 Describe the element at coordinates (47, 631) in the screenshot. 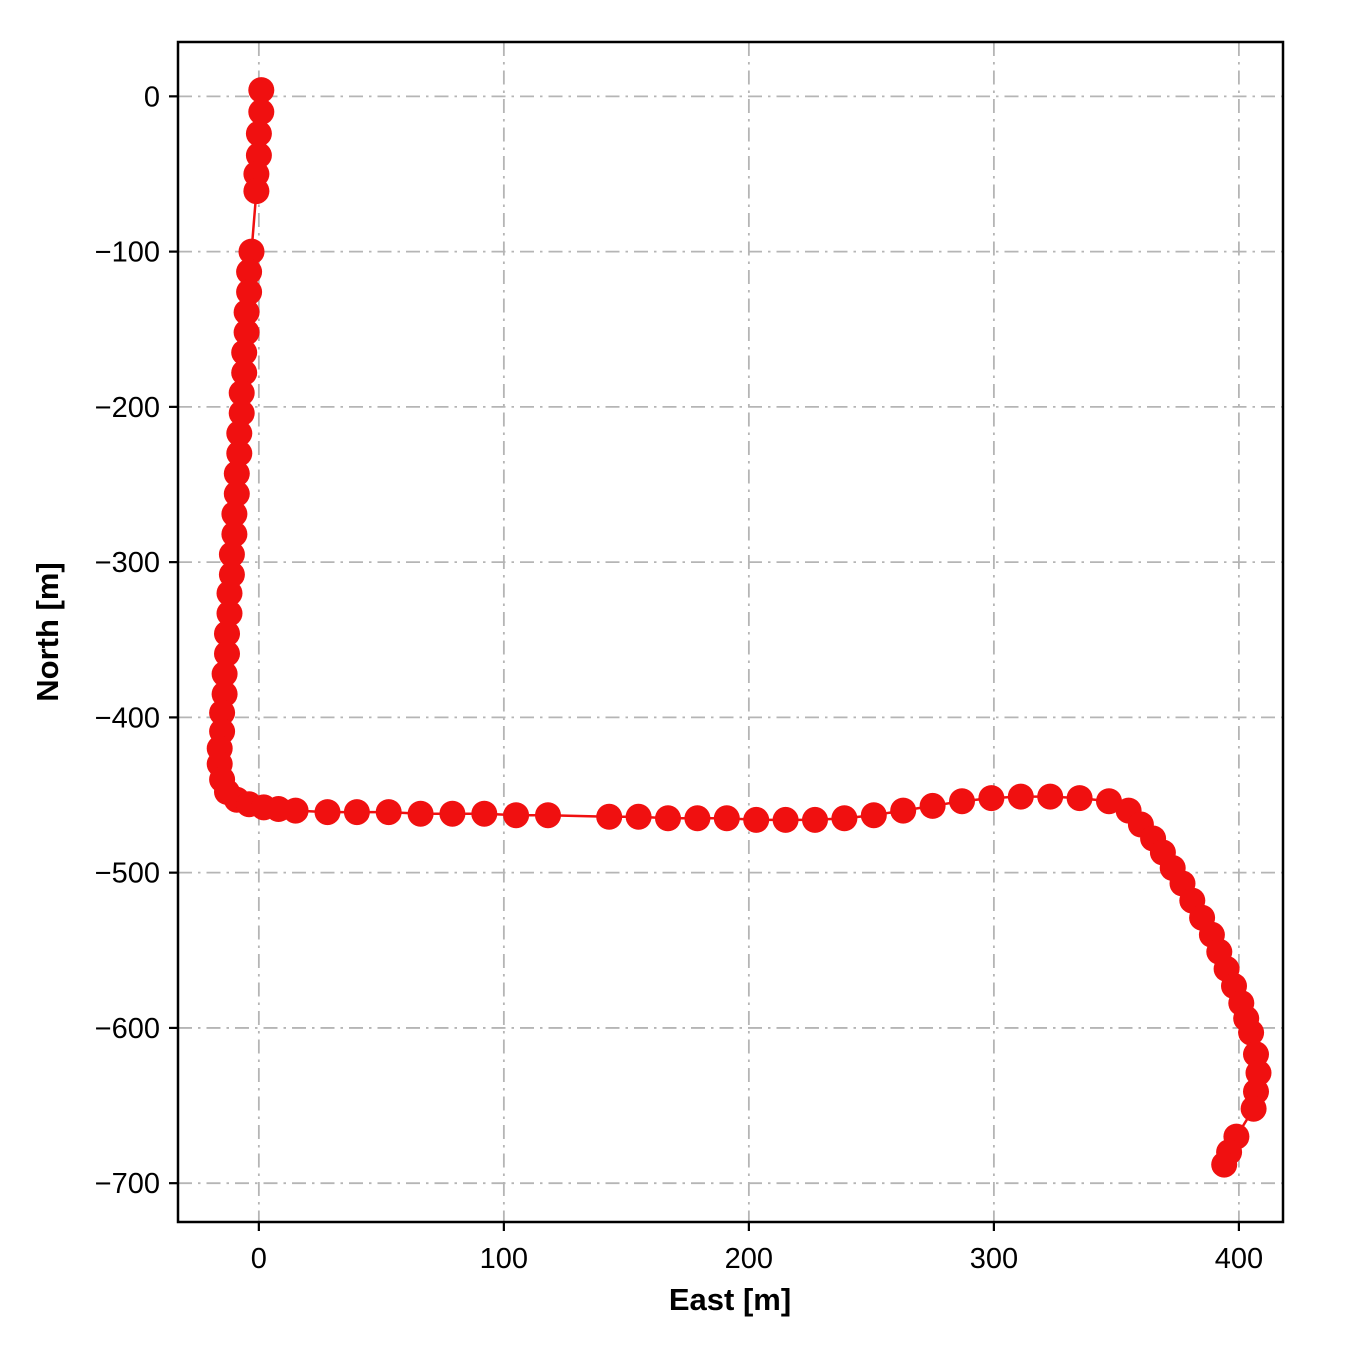

I see `y-axis-label: North [m]` at that location.